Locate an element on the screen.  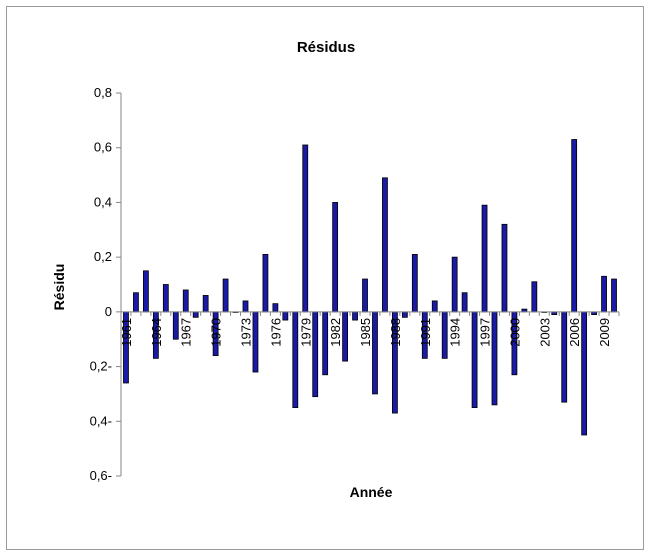
y-axis-title: Résidu is located at coordinates (59, 287).